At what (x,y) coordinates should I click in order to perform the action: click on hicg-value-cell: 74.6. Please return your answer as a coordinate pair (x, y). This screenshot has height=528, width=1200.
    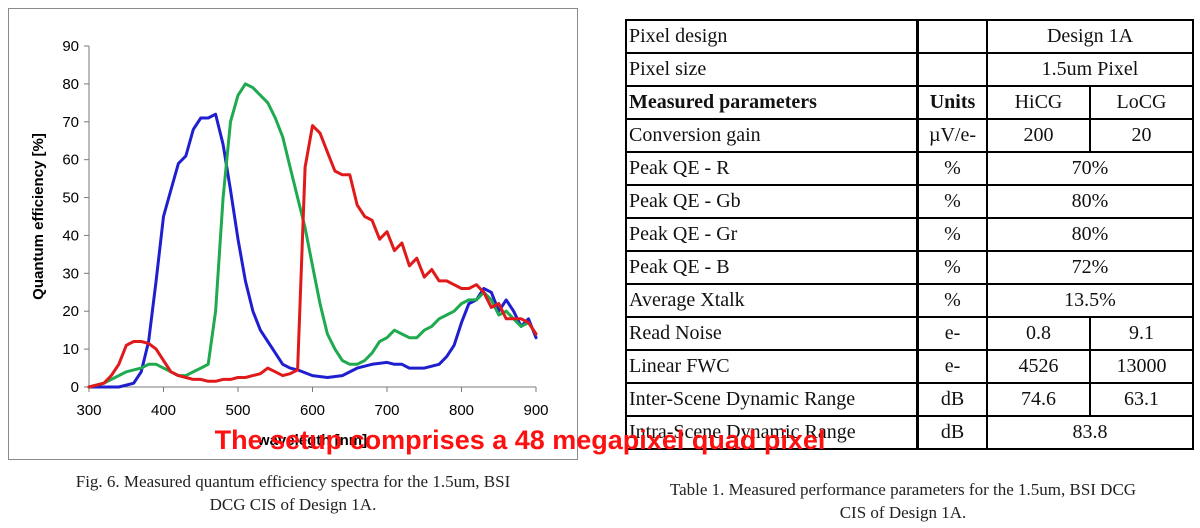
    Looking at the image, I should click on (1038, 399).